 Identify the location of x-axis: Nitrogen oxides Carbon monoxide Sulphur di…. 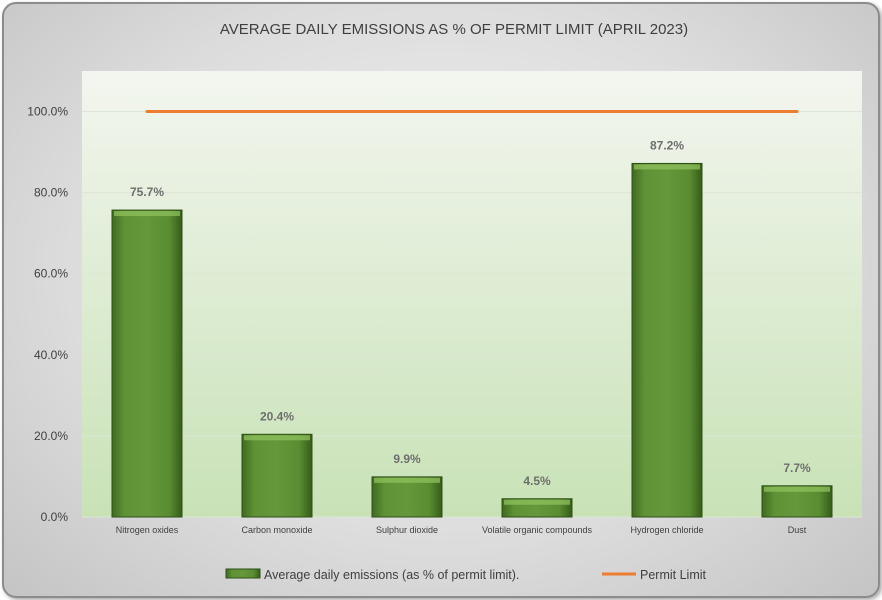
(461, 530).